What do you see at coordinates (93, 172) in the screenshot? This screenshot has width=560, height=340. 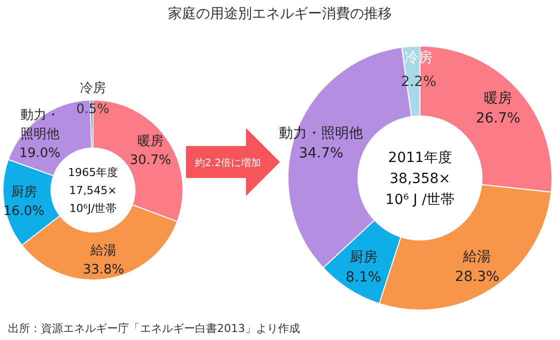 I see `text: 1965年度` at bounding box center [93, 172].